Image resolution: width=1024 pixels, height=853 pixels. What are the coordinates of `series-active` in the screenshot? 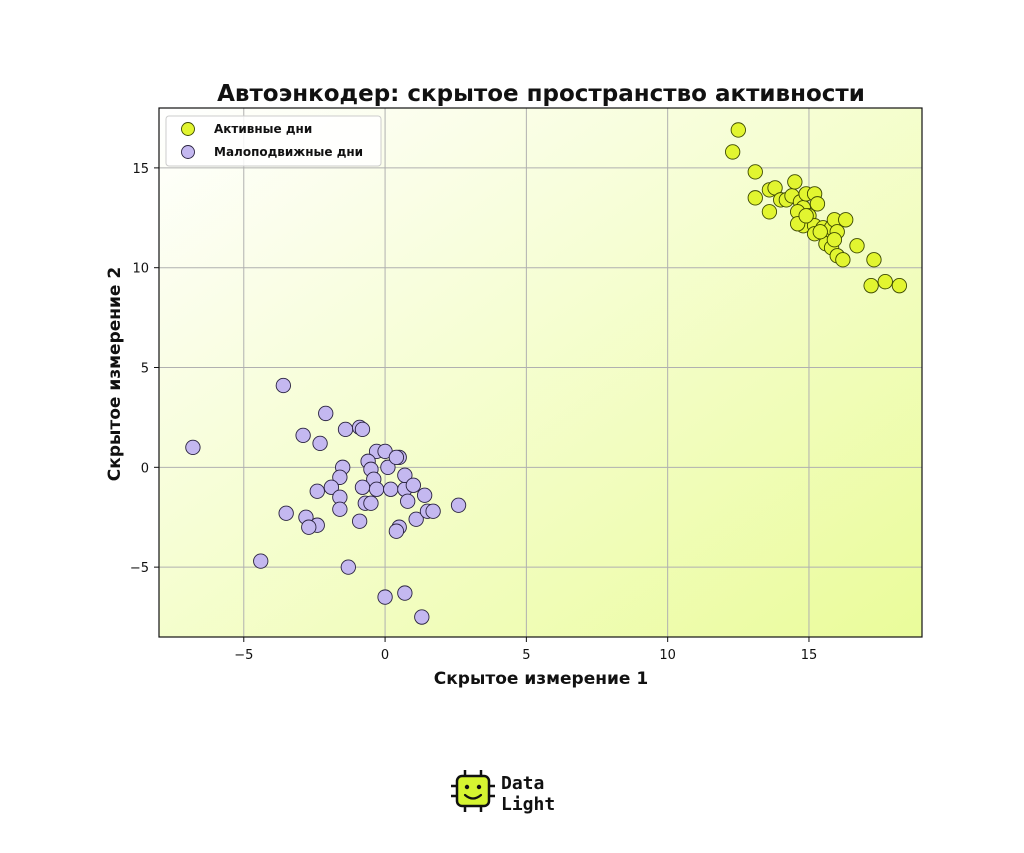 It's located at (816, 208).